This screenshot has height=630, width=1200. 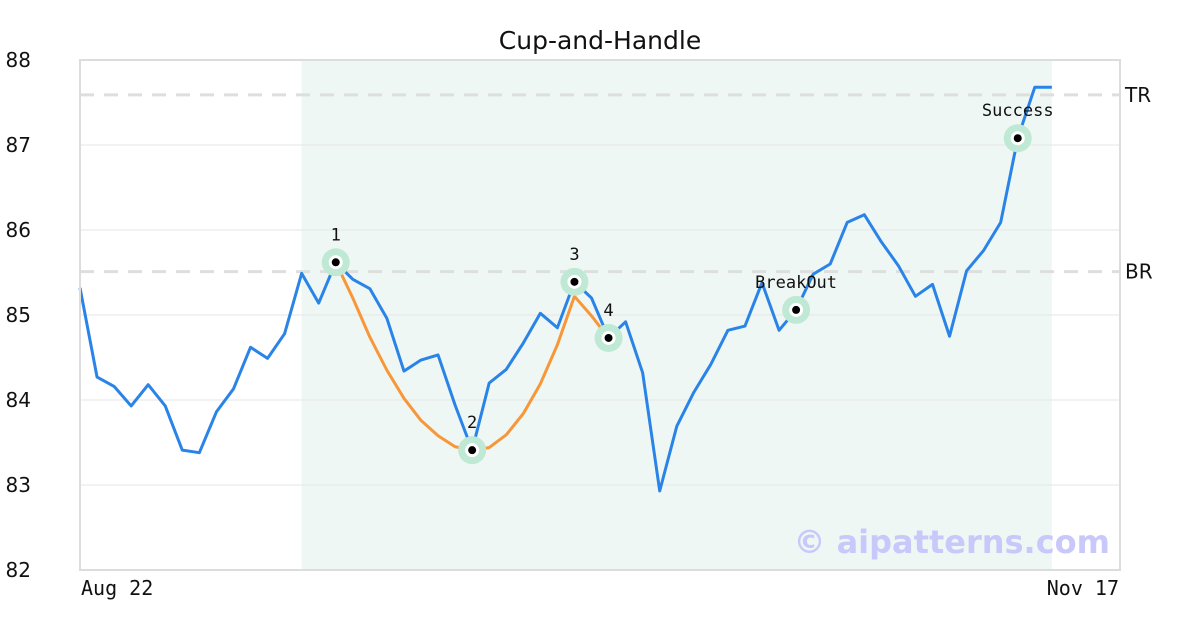 I want to click on x-tick-label-end: Nov 17, so click(x=1083, y=588).